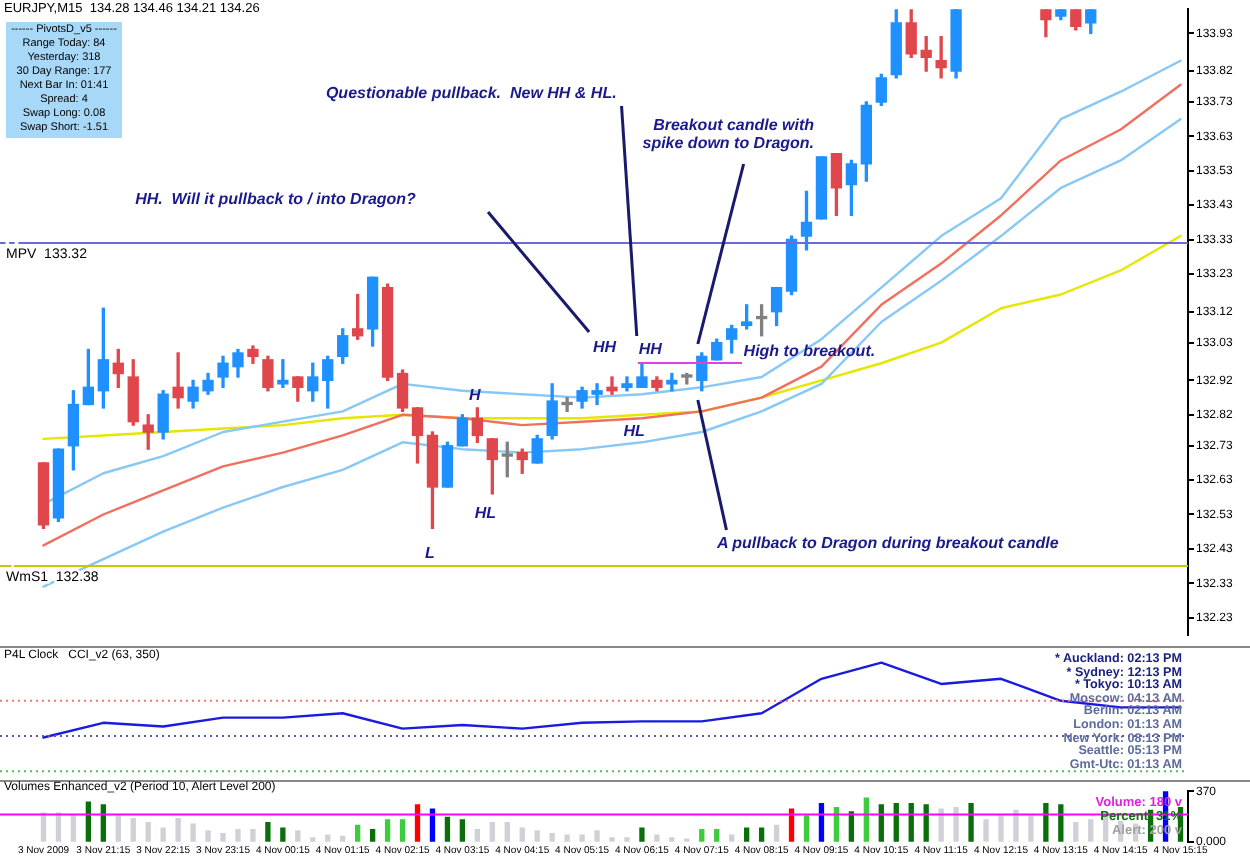 The image size is (1250, 858). I want to click on annotation: Questionable pullback. New HH & HL., so click(471, 93).